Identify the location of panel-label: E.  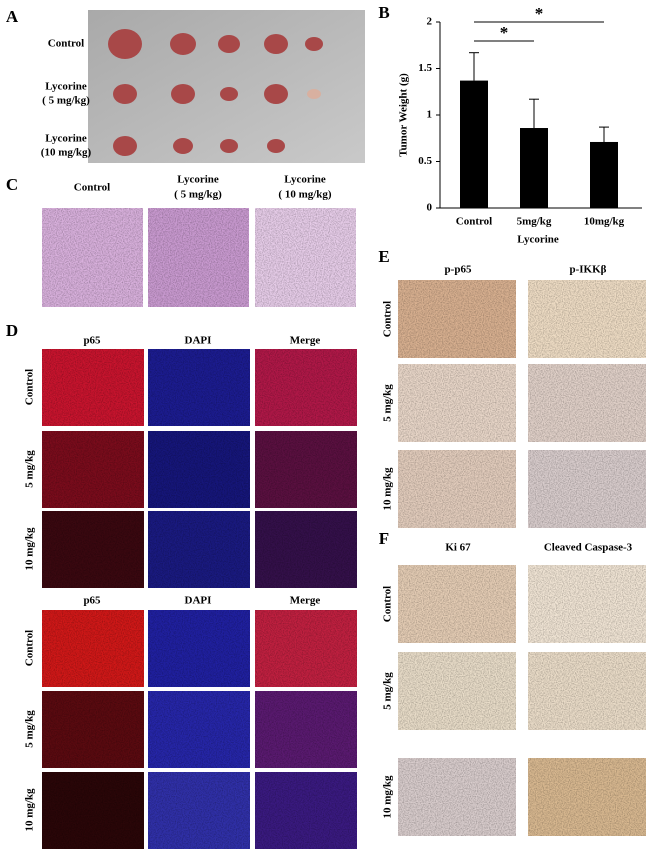
(383, 256).